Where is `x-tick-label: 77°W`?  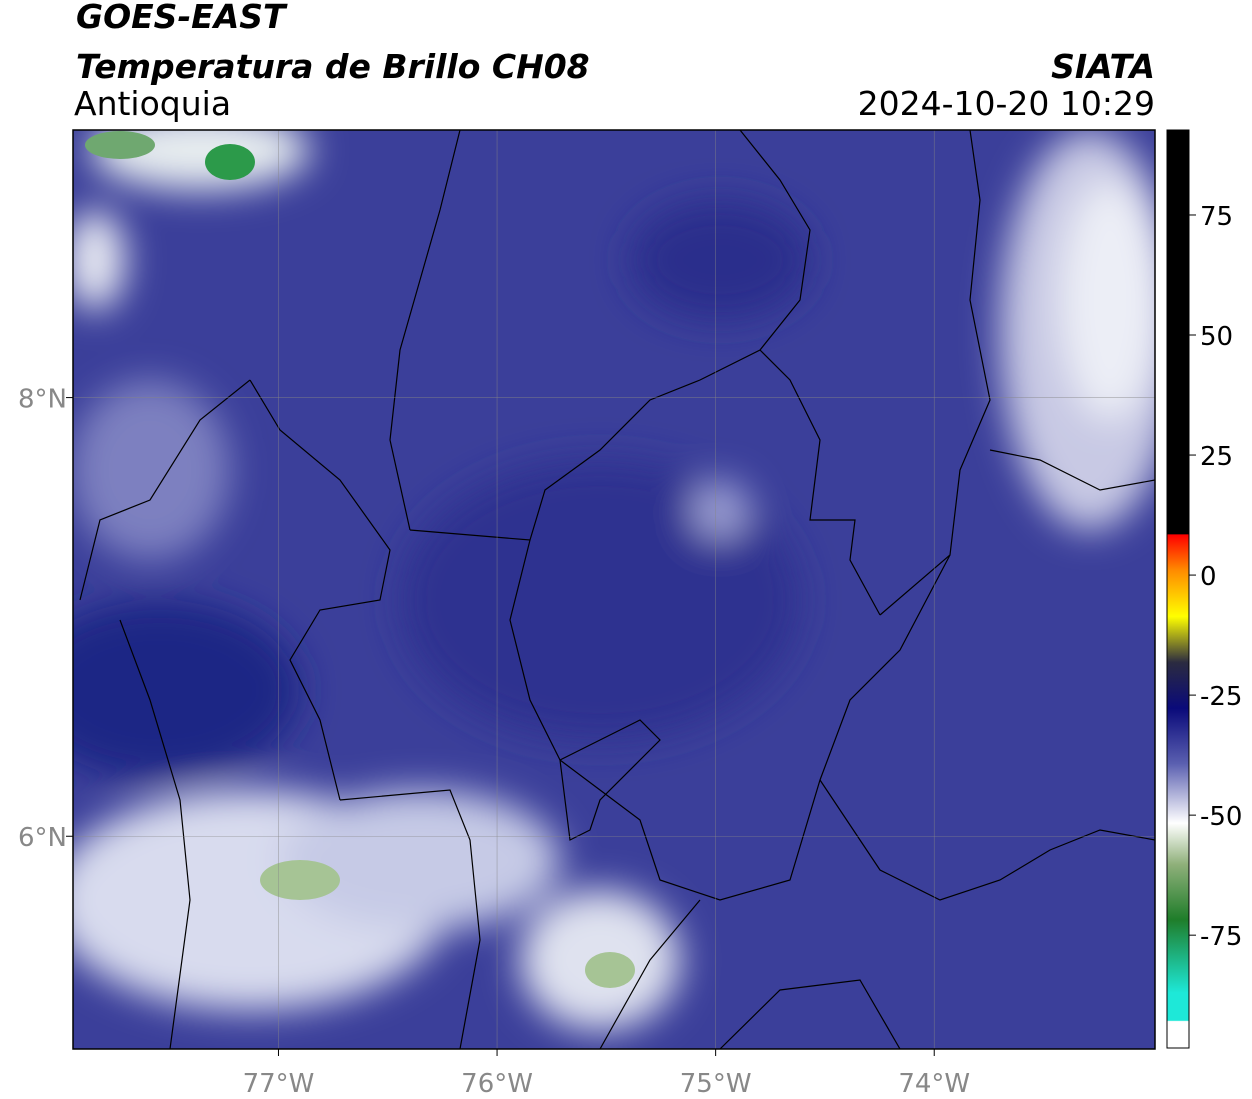
x-tick-label: 77°W is located at coordinates (279, 1084).